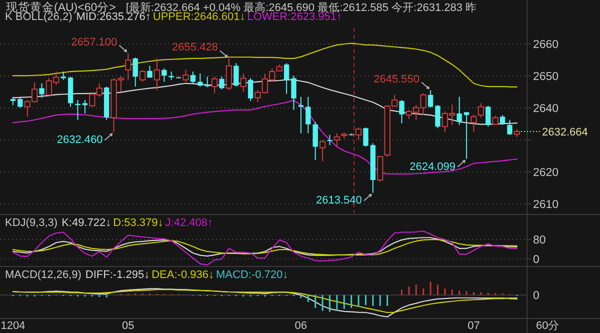  Describe the element at coordinates (94, 42) in the screenshot. I see `annotation: 2657.100` at that location.